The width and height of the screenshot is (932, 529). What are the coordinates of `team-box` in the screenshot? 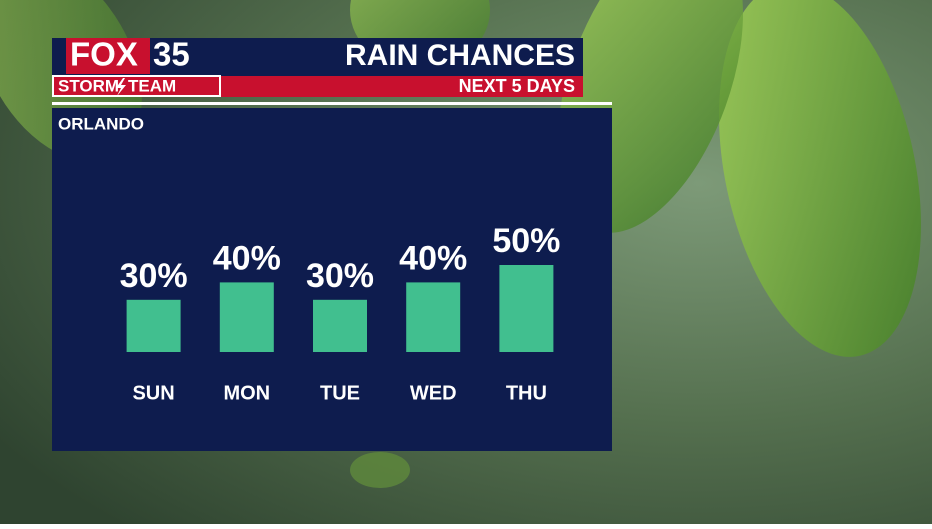 It's located at (136, 86).